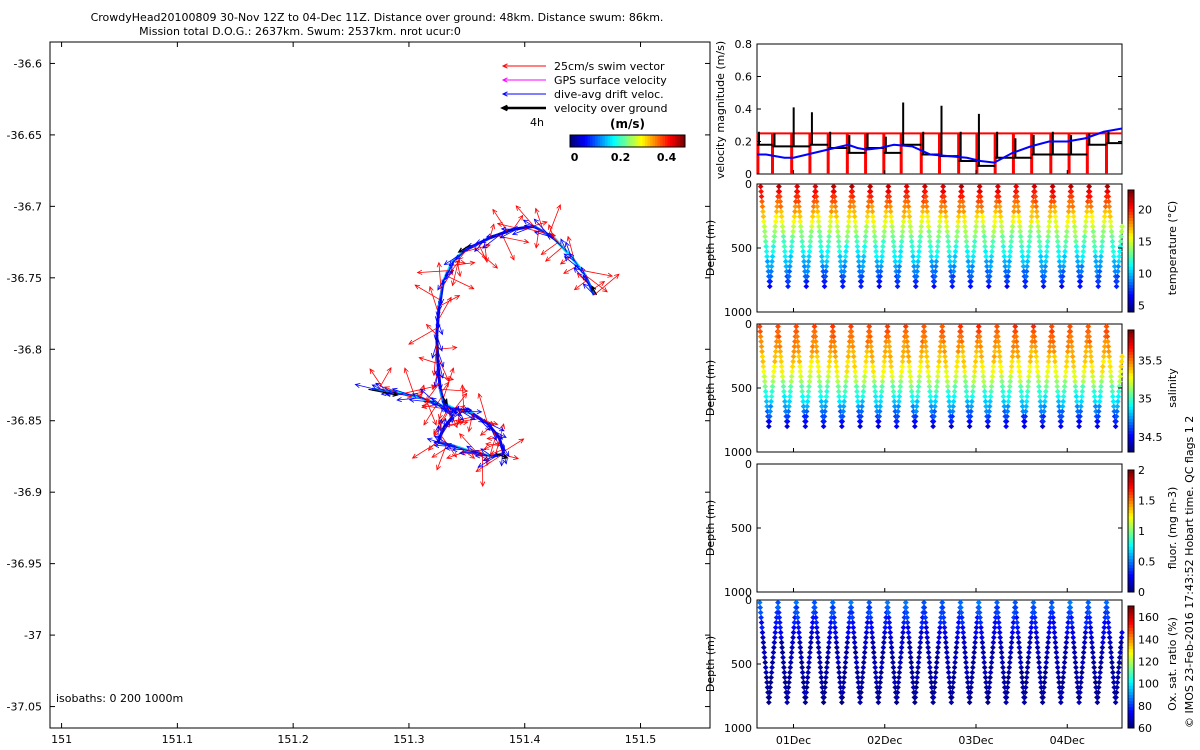 The height and width of the screenshot is (750, 1200). I want to click on map-ytick-label: -36.65, so click(24, 135).